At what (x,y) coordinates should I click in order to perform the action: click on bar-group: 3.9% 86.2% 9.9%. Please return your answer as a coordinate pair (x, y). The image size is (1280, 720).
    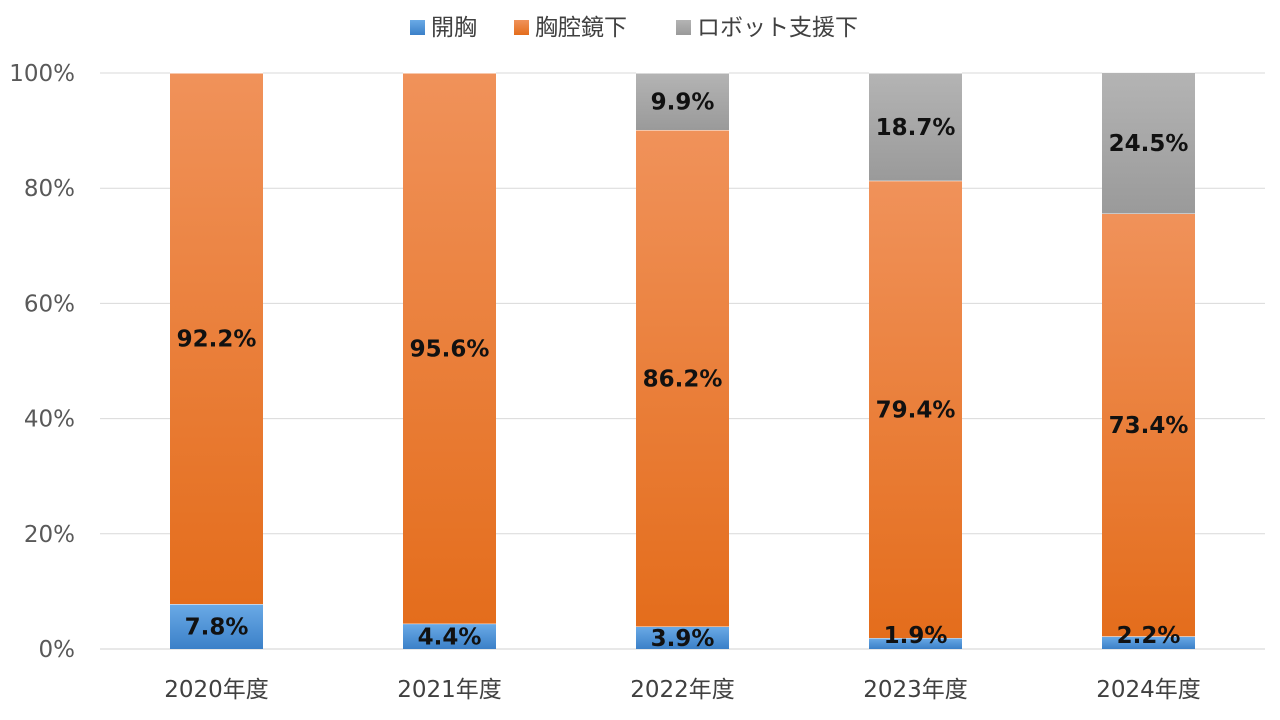
    Looking at the image, I should click on (682, 362).